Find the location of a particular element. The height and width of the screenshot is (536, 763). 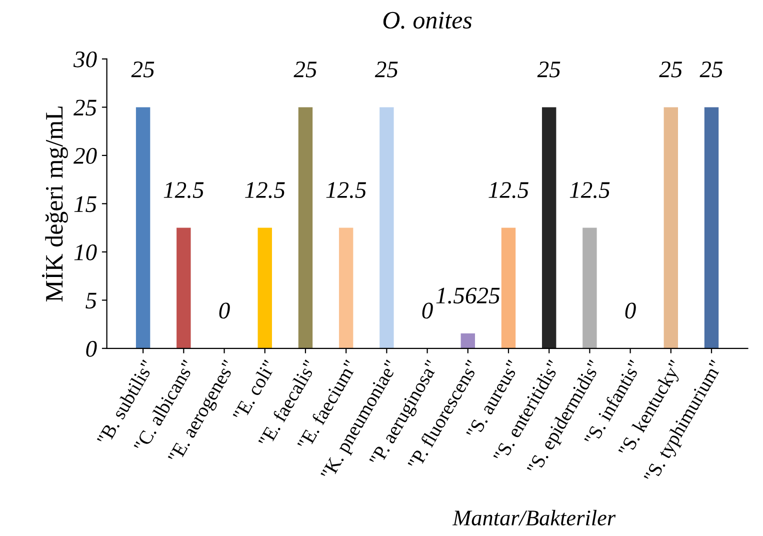

y-tick-label: 20 is located at coordinates (85, 156).